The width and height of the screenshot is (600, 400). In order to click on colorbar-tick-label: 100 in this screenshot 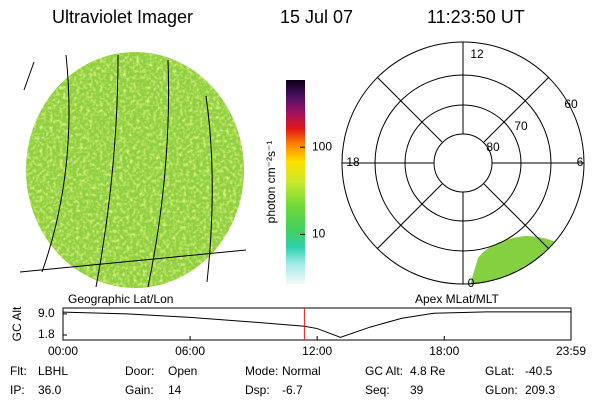, I will do `click(322, 146)`.